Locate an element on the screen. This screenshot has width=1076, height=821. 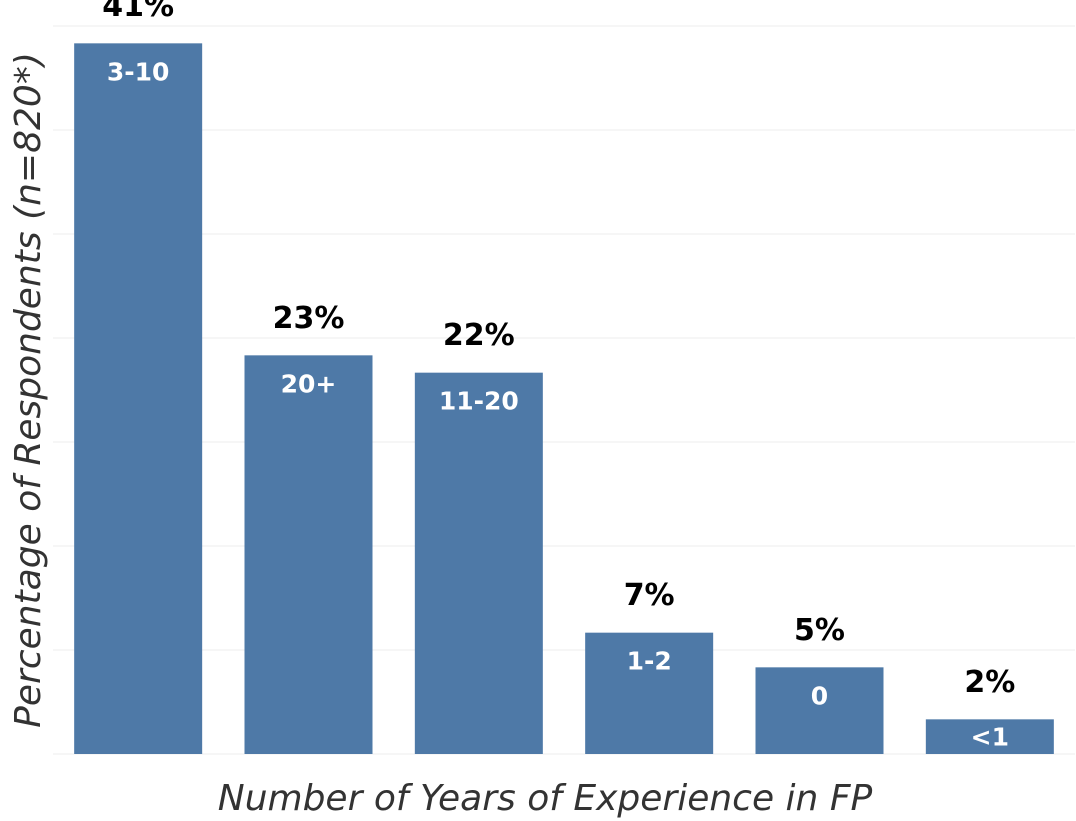
value-label: 7% is located at coordinates (649, 595).